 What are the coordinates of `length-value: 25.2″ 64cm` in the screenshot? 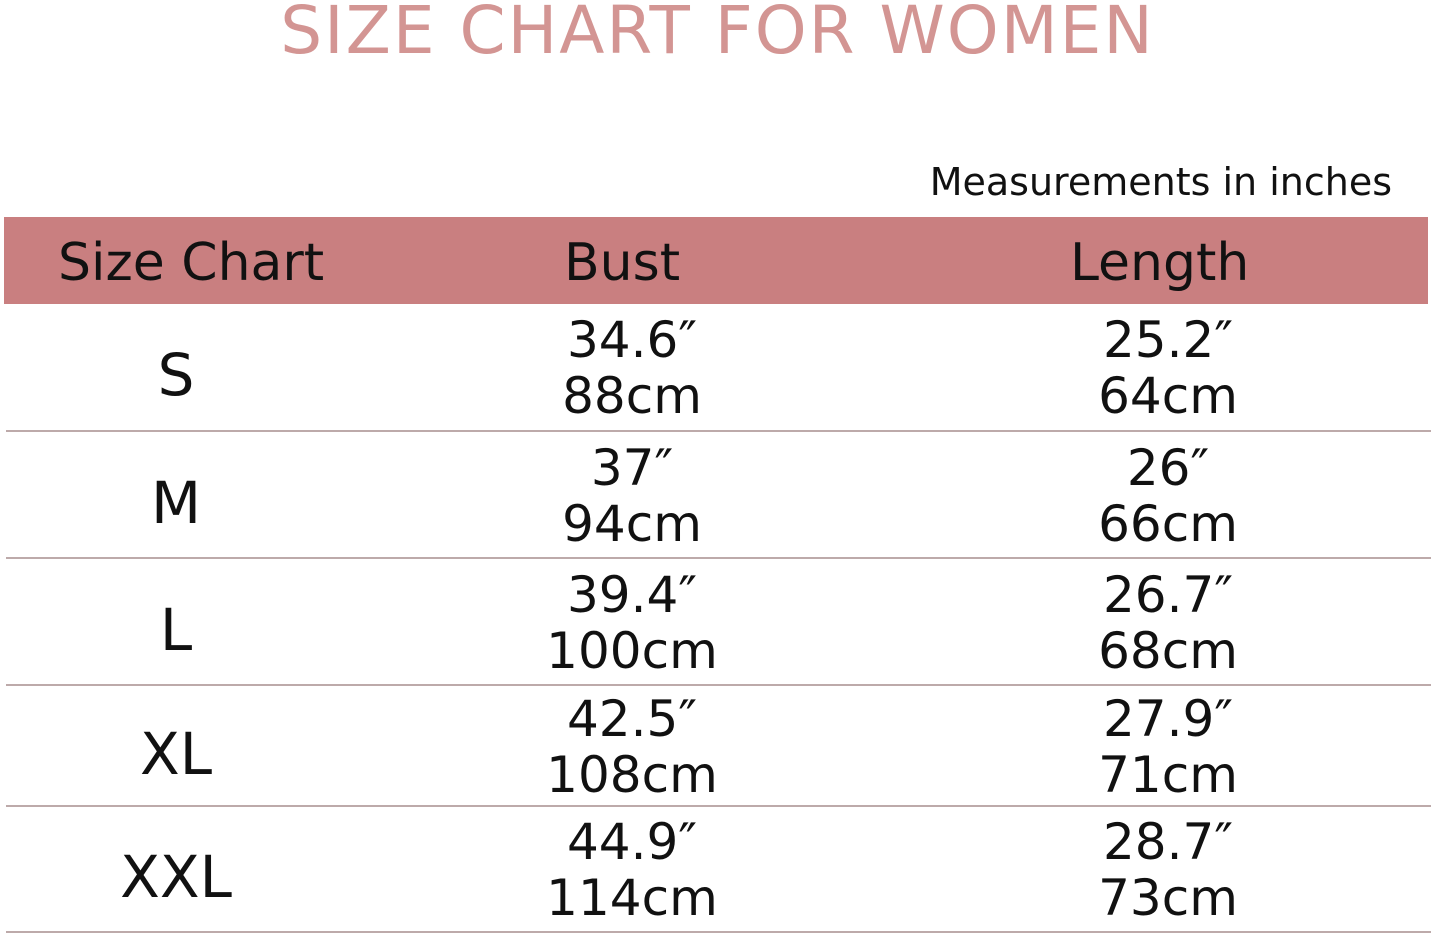 It's located at (1168, 368).